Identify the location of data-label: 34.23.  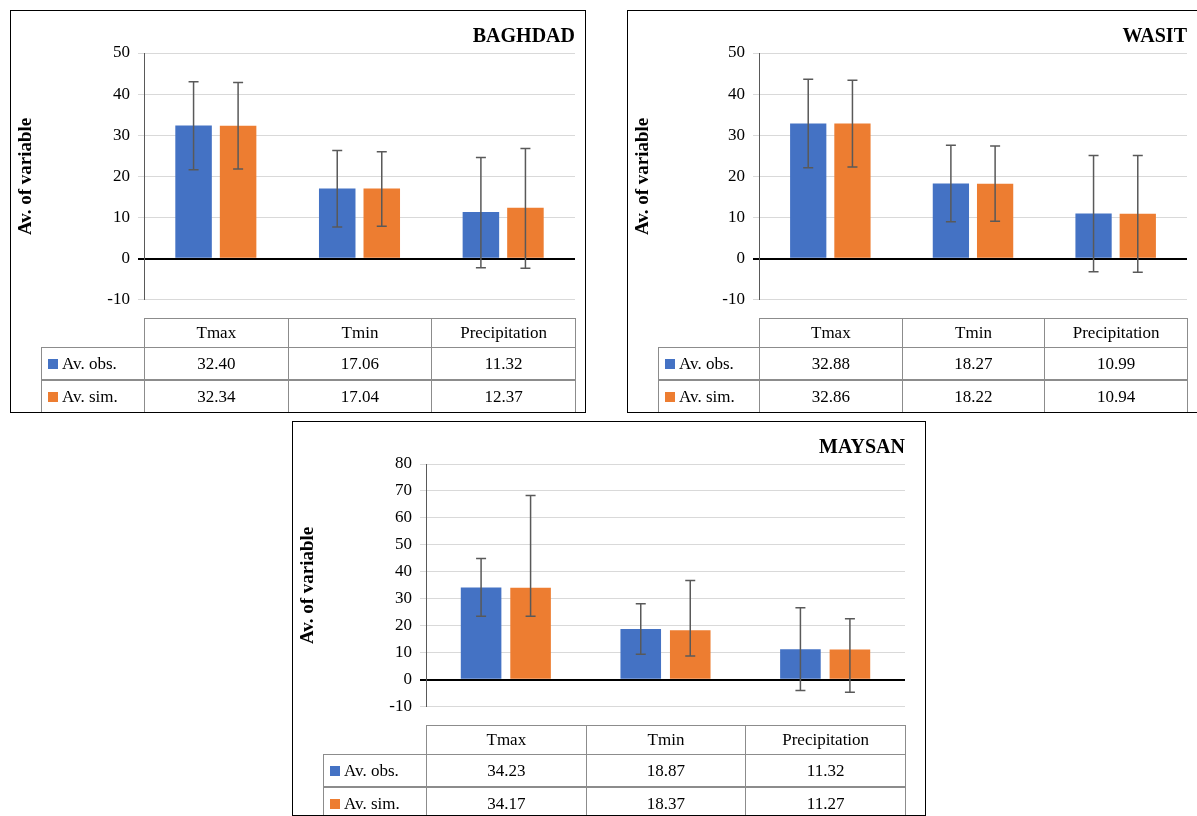
(506, 770).